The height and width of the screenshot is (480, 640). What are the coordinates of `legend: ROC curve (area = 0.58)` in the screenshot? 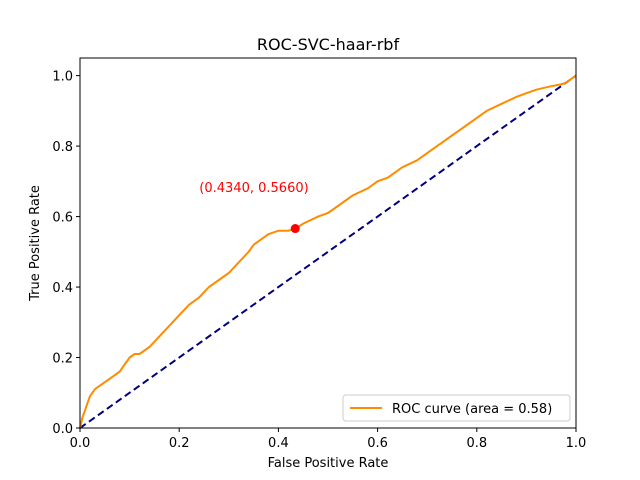 It's located at (456, 408).